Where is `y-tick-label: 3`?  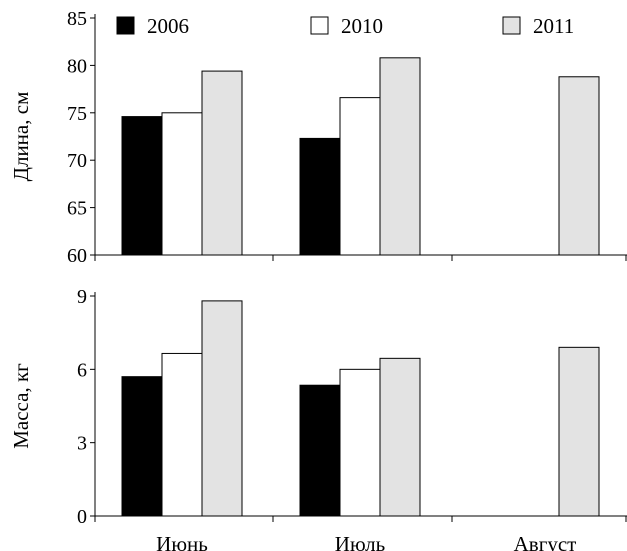
y-tick-label: 3 is located at coordinates (82, 444).